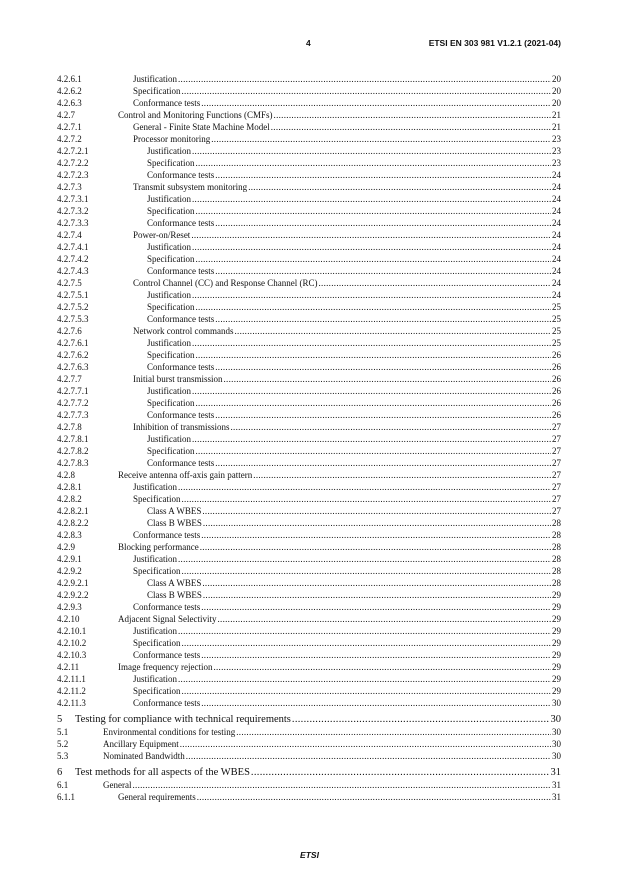 The height and width of the screenshot is (877, 619). Describe the element at coordinates (309, 151) in the screenshot. I see `toc-entry: 4.2.7.2.1 Justification 23` at that location.